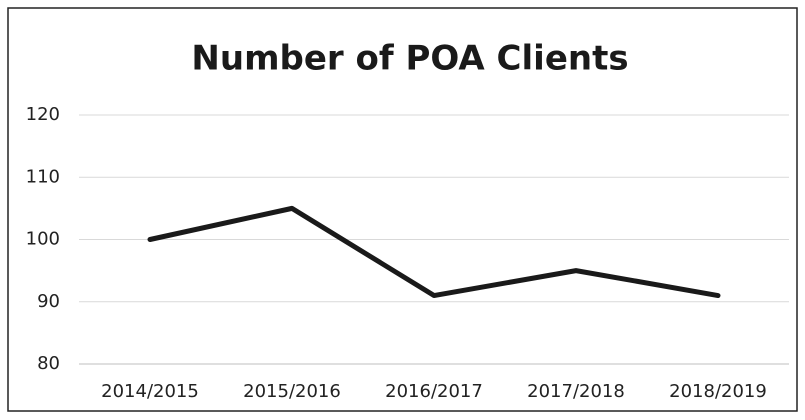 The width and height of the screenshot is (805, 420). I want to click on x-tick-label: 2015/2016, so click(292, 391).